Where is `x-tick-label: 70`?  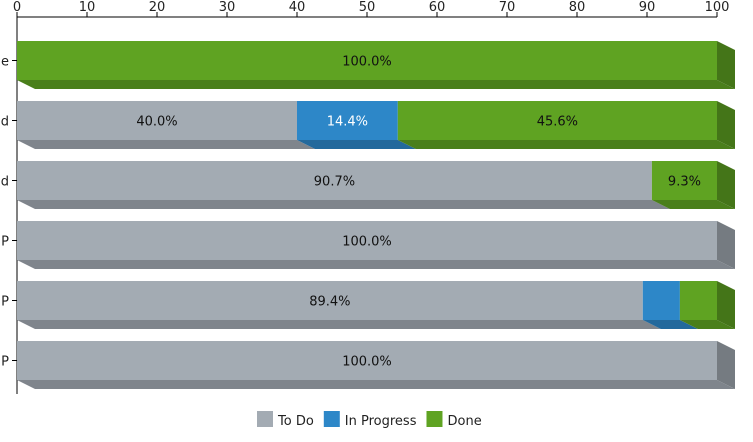 x-tick-label: 70 is located at coordinates (507, 7).